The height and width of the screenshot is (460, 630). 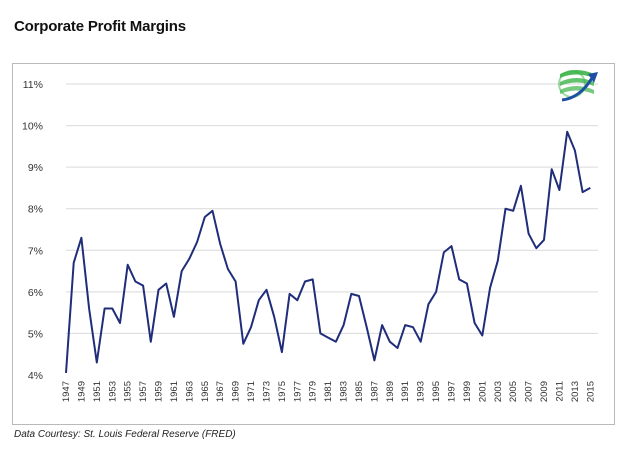 I want to click on x-tick-label: 1983, so click(x=344, y=391).